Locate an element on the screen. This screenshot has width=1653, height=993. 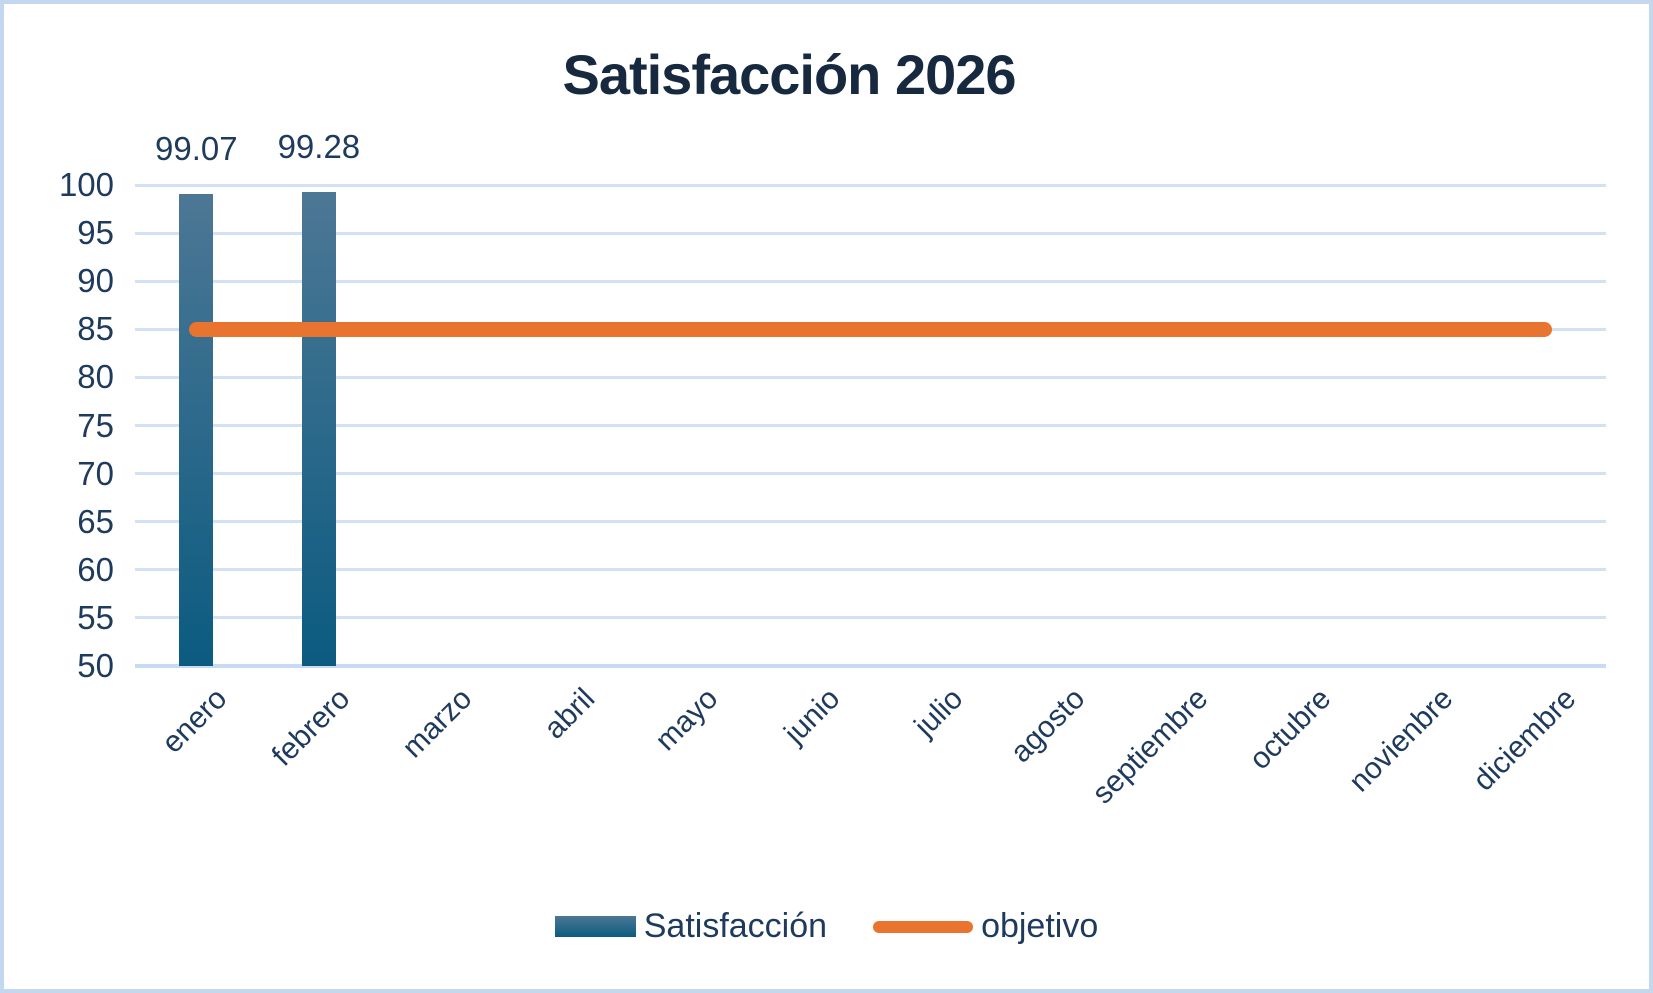
legend: Satisfacción objetivo is located at coordinates (826, 926).